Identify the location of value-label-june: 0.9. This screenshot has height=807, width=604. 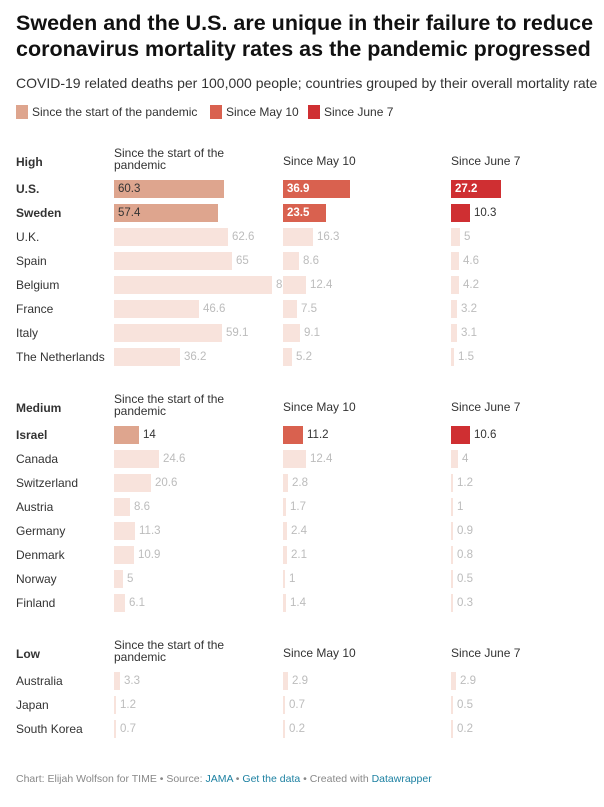
(465, 531).